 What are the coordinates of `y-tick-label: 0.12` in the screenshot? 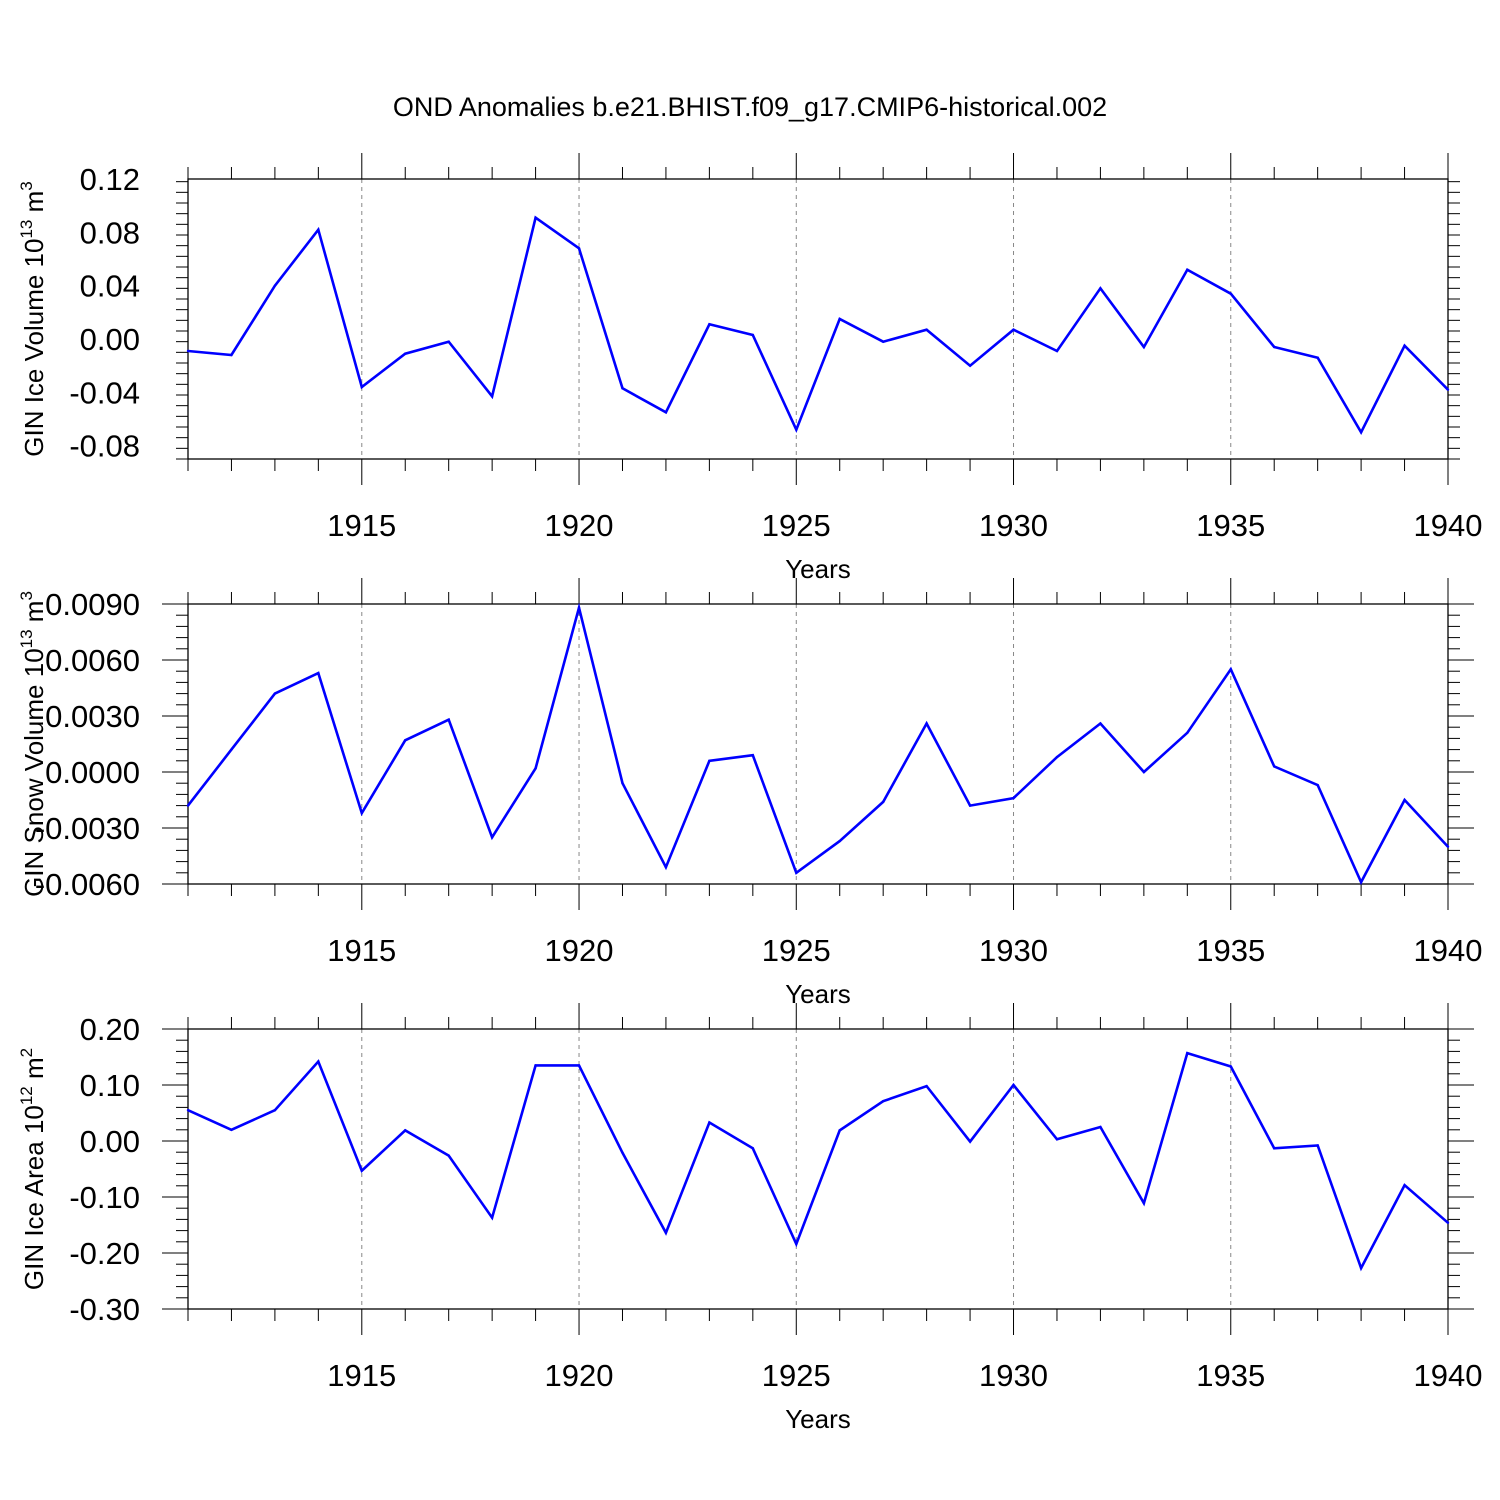 It's located at (110, 179).